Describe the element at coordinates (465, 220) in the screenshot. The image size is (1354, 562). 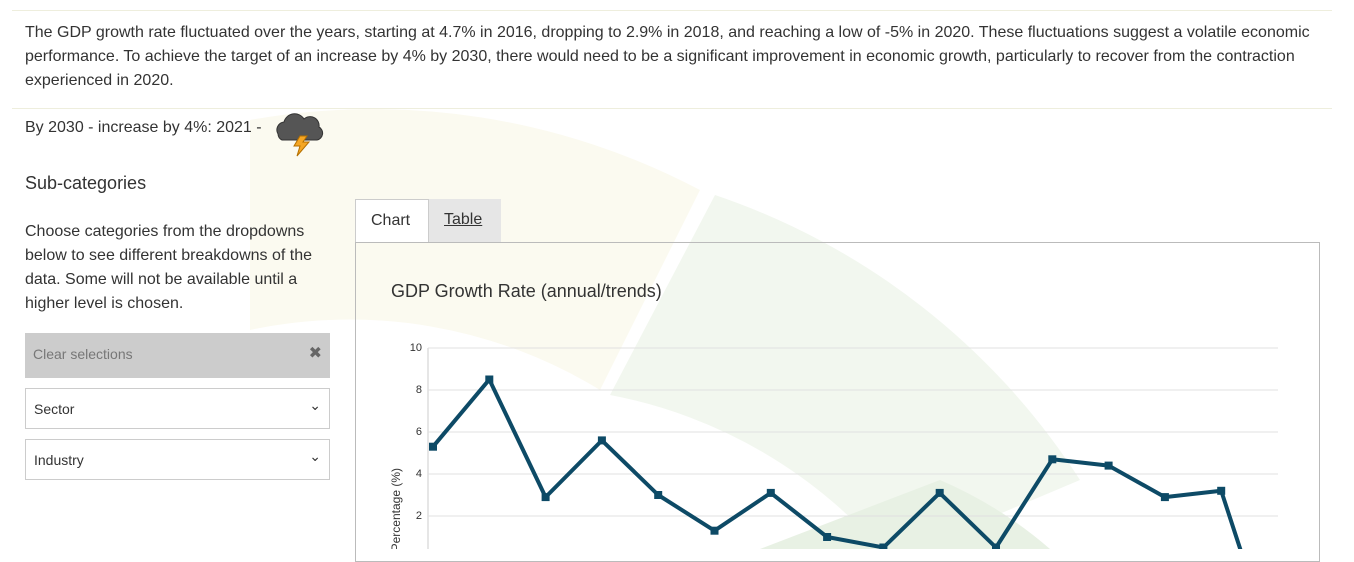
I see `tab: Table` at that location.